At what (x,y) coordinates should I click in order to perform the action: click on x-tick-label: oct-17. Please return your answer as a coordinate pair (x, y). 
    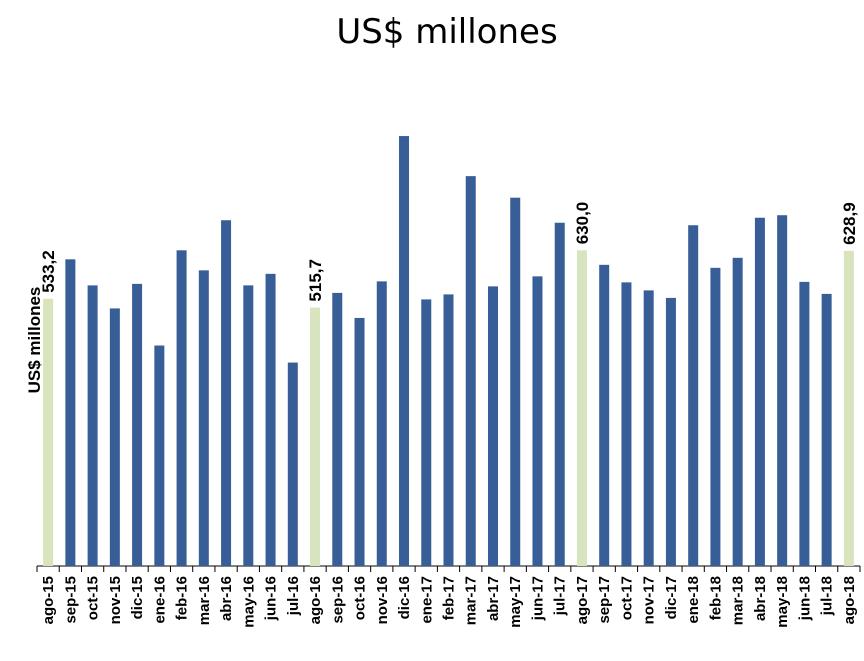
    Looking at the image, I should click on (626, 598).